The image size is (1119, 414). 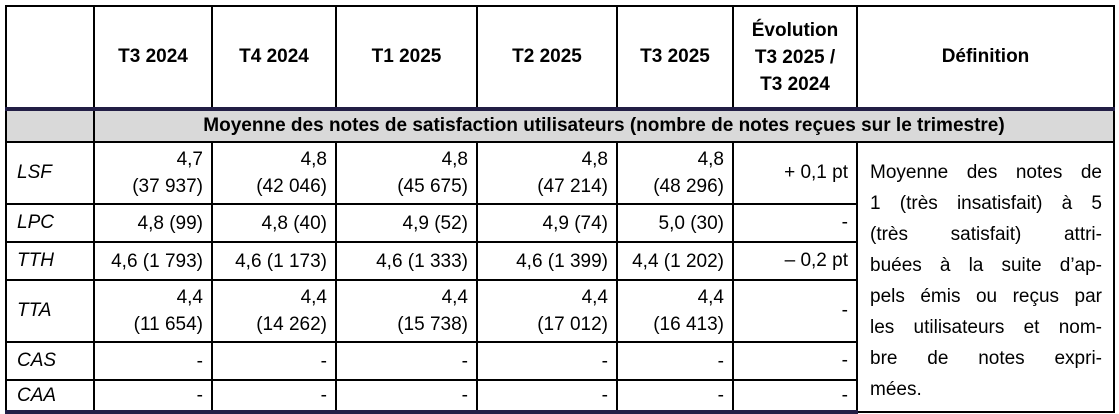 What do you see at coordinates (675, 311) in the screenshot?
I see `data-cell: 4,4 (16 413)` at bounding box center [675, 311].